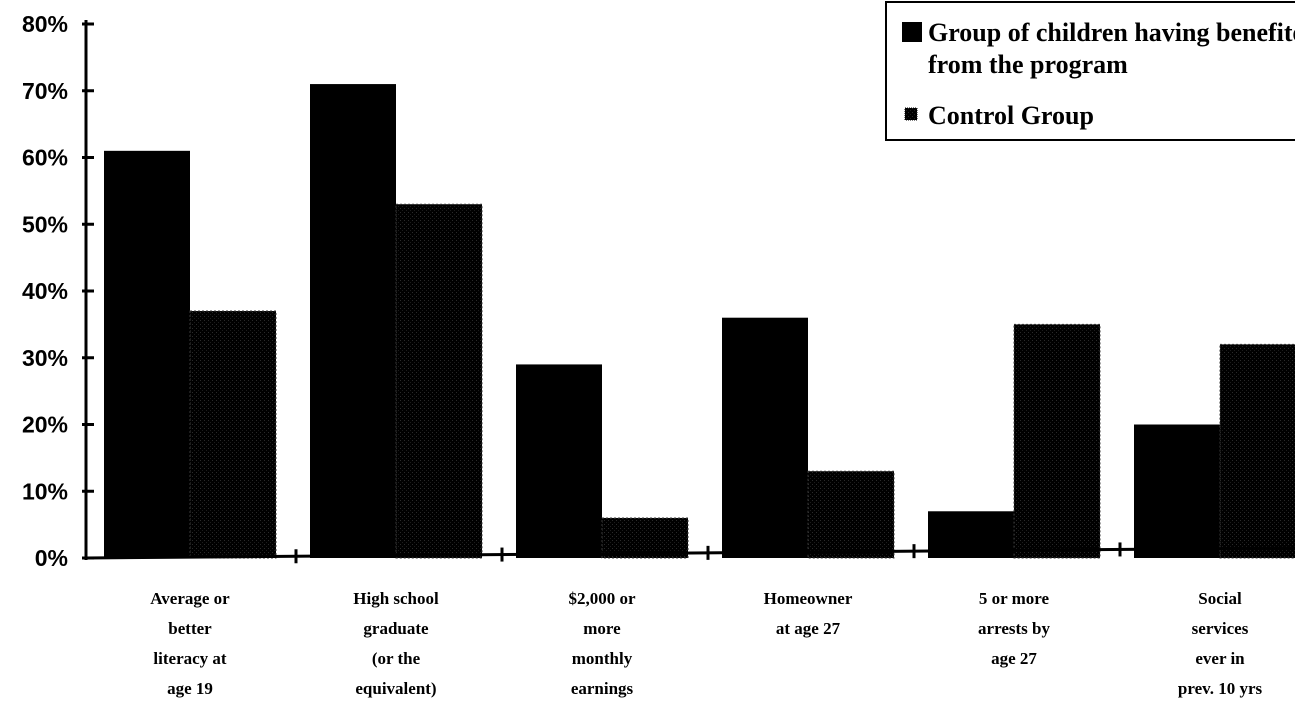  Describe the element at coordinates (1220, 643) in the screenshot. I see `x-category-label: Social services ever in prev. 10 yrs` at that location.